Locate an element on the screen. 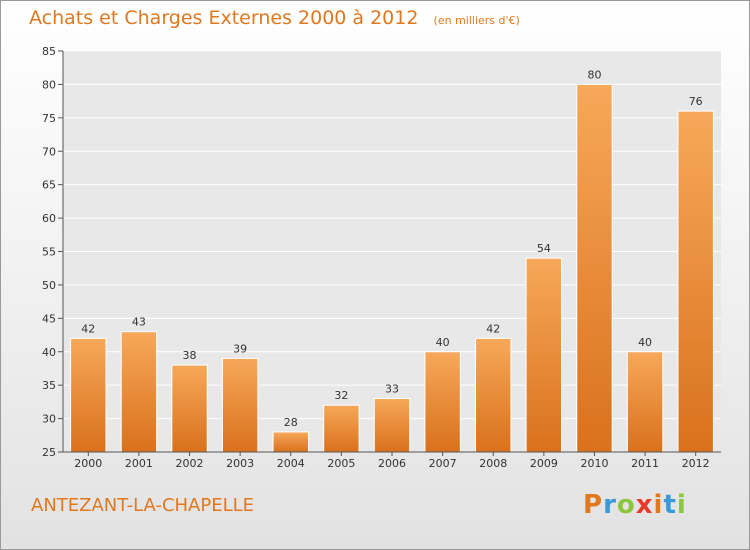  bar-value-label: 54 is located at coordinates (544, 248).